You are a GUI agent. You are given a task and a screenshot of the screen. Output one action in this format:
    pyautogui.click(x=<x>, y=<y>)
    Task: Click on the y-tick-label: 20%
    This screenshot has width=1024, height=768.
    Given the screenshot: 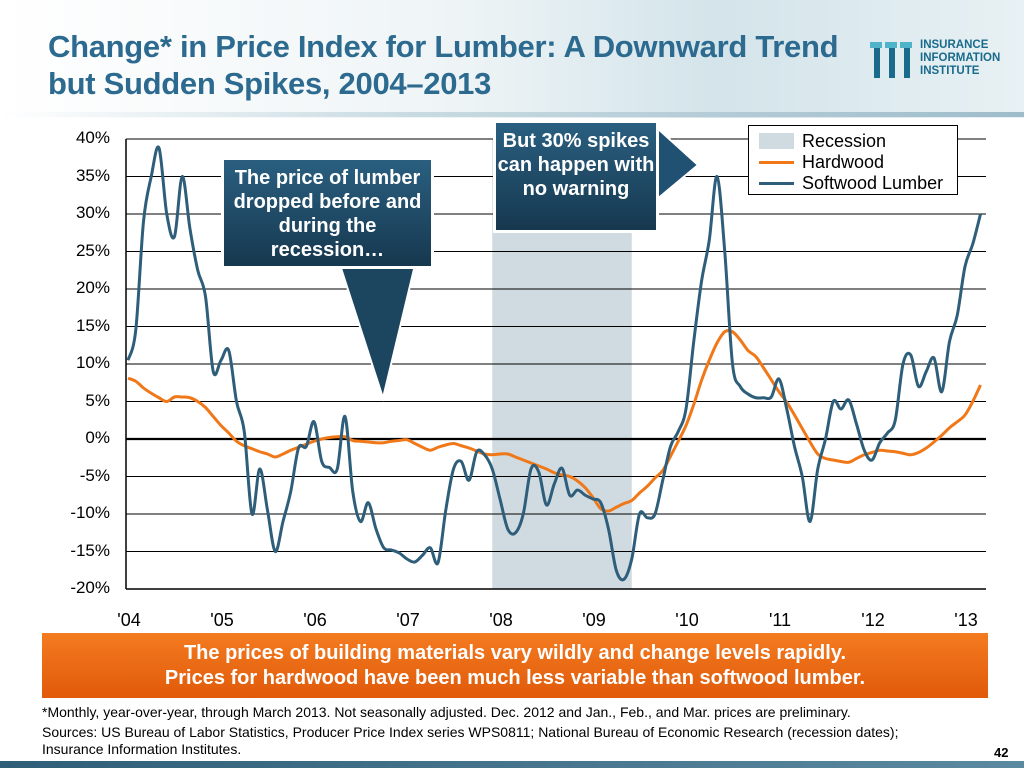 What is the action you would take?
    pyautogui.click(x=92, y=287)
    